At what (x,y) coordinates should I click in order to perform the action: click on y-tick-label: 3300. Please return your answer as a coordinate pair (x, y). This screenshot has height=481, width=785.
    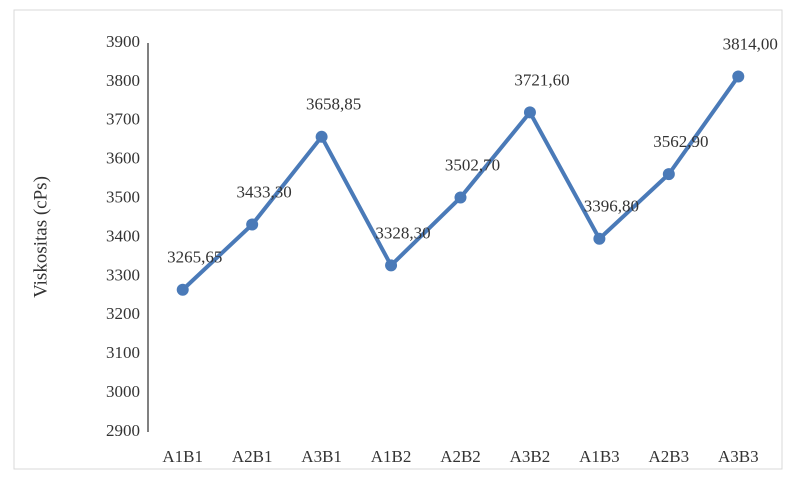
    Looking at the image, I should click on (123, 274).